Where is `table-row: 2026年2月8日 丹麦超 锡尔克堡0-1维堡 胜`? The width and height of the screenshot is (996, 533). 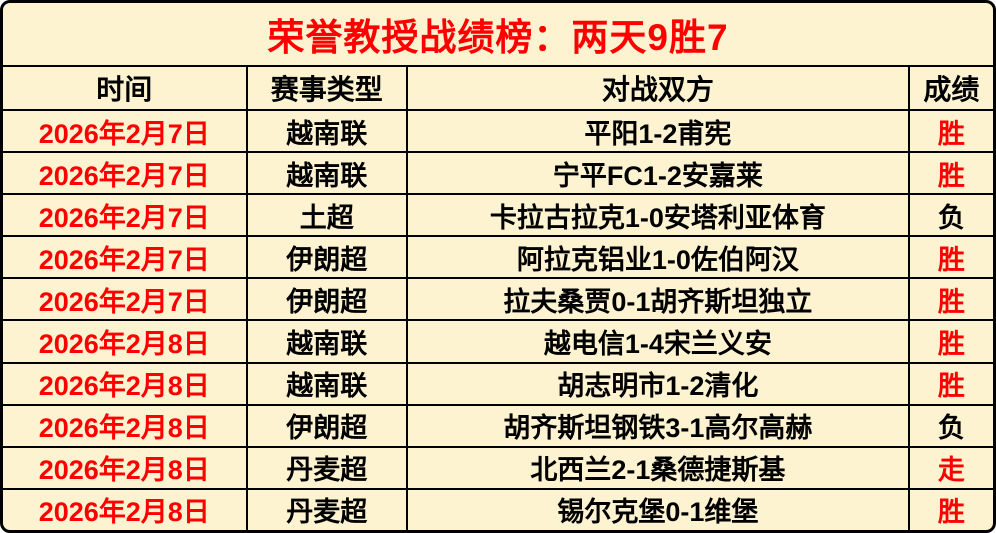 table-row: 2026年2月8日 丹麦超 锡尔克堡0-1维堡 胜 is located at coordinates (498, 509).